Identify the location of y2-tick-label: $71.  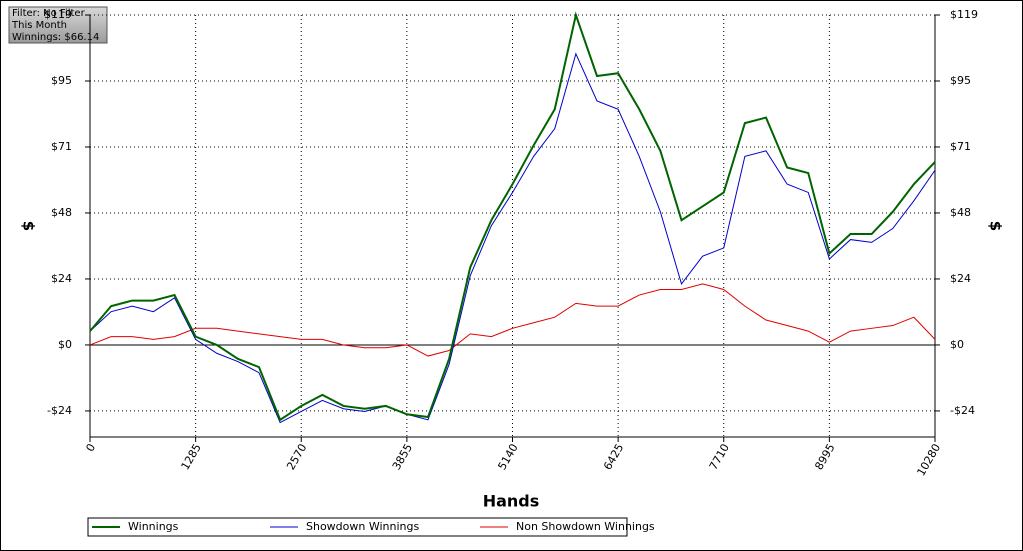
(960, 146).